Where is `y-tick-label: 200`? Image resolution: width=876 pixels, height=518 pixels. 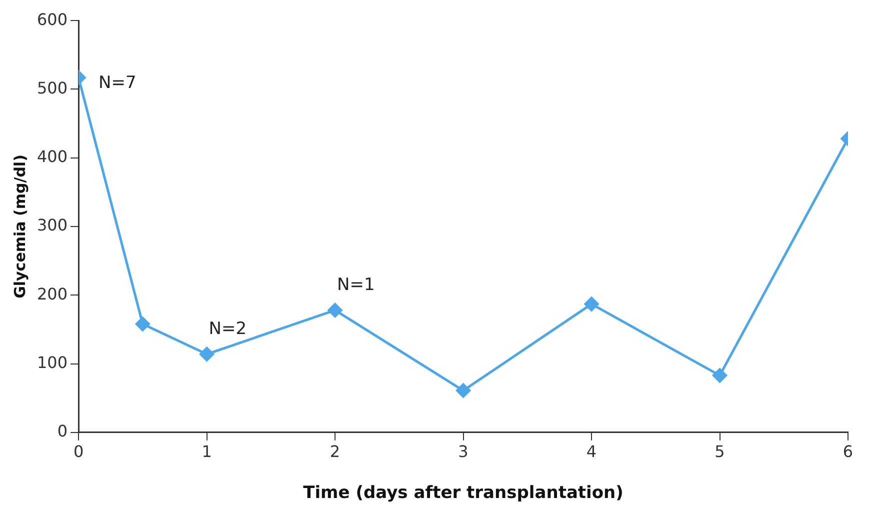
y-tick-label: 200 is located at coordinates (52, 294).